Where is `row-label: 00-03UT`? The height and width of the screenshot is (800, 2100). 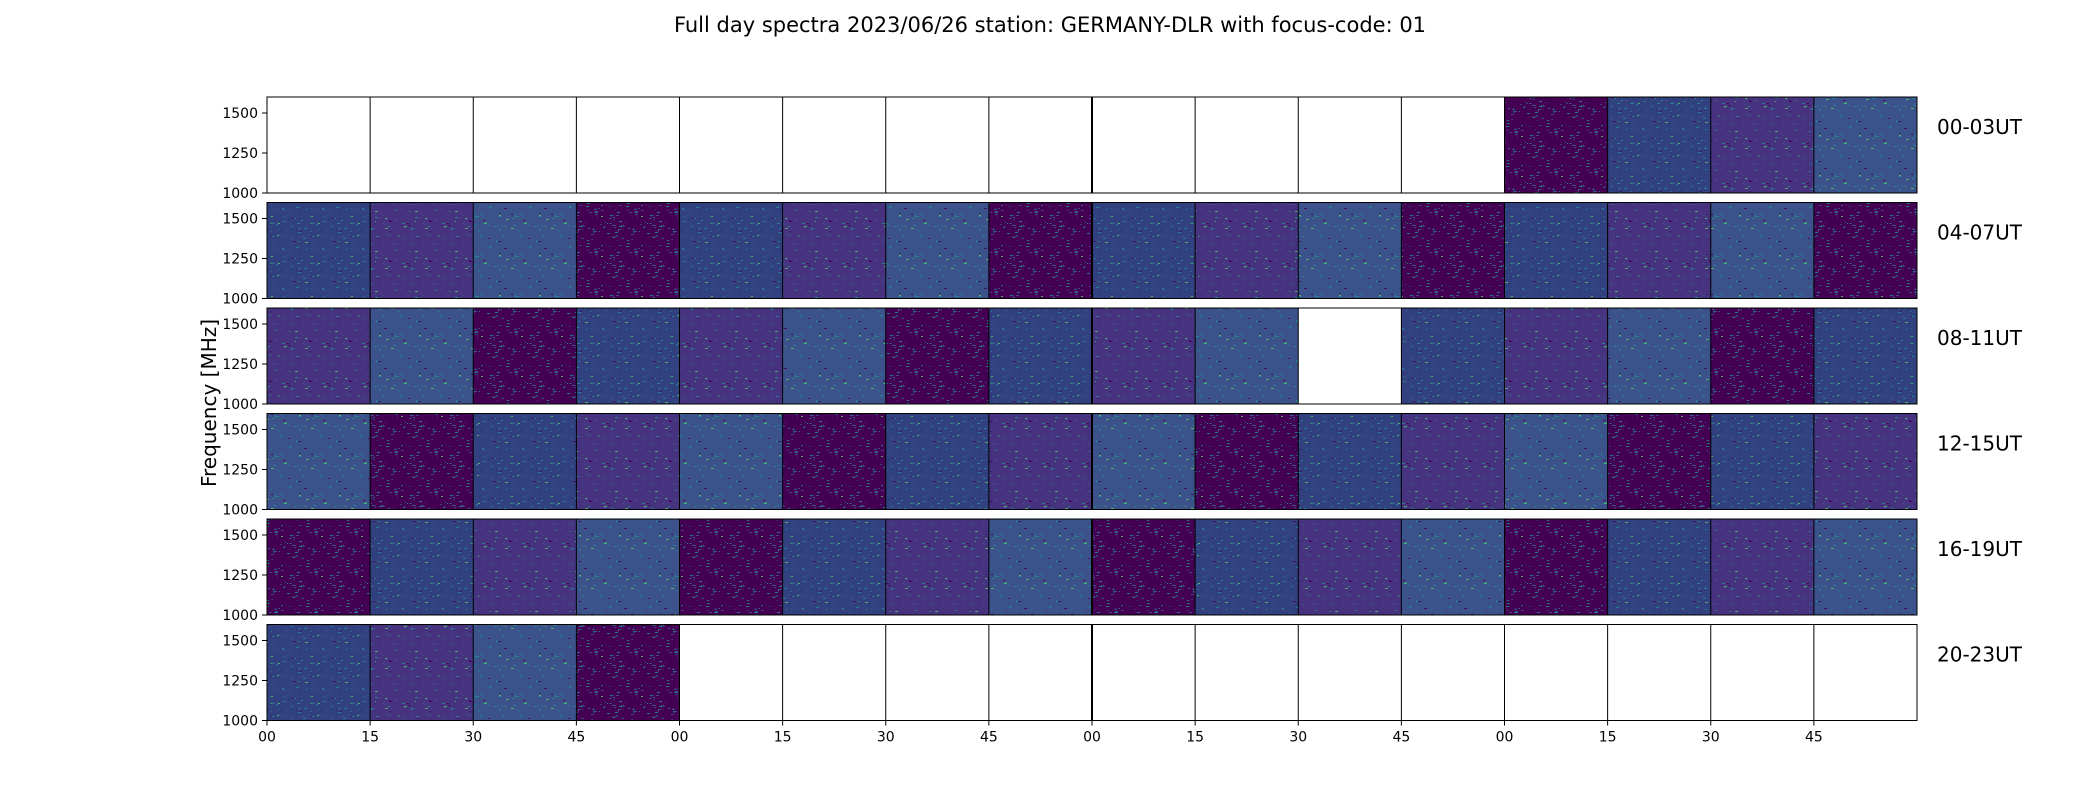 row-label: 00-03UT is located at coordinates (1980, 127).